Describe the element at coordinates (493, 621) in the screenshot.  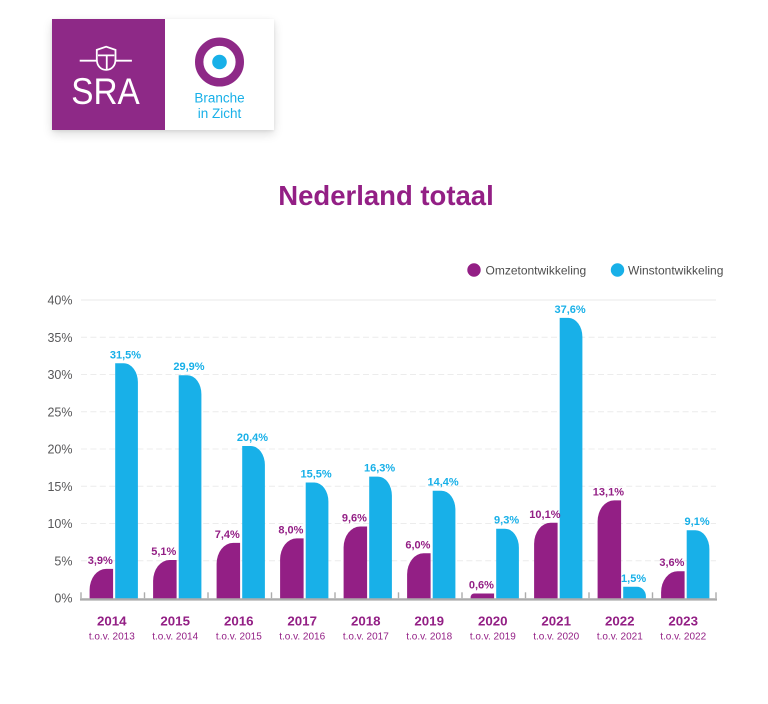
I see `svg-text: 2020` at that location.